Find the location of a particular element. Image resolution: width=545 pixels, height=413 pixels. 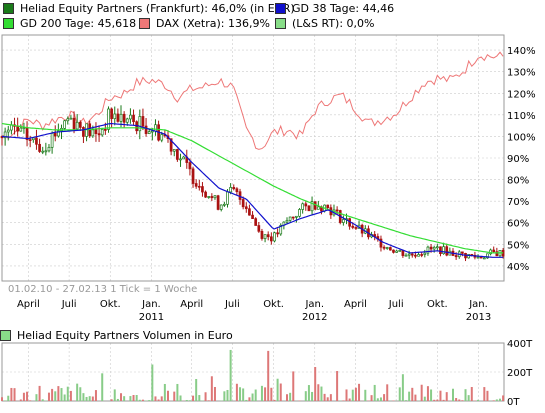

legend-label: (L&S RT): 0,0% is located at coordinates (333, 23).